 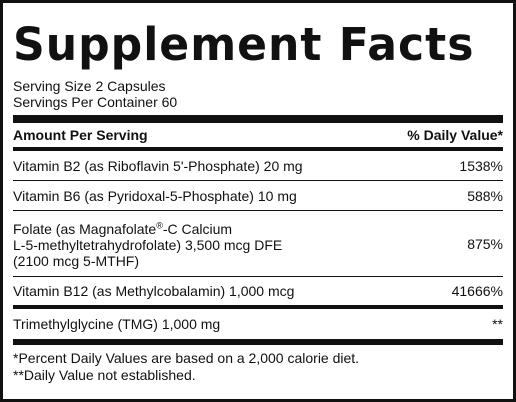 What do you see at coordinates (159, 224) in the screenshot?
I see `registered-mark: ®` at bounding box center [159, 224].